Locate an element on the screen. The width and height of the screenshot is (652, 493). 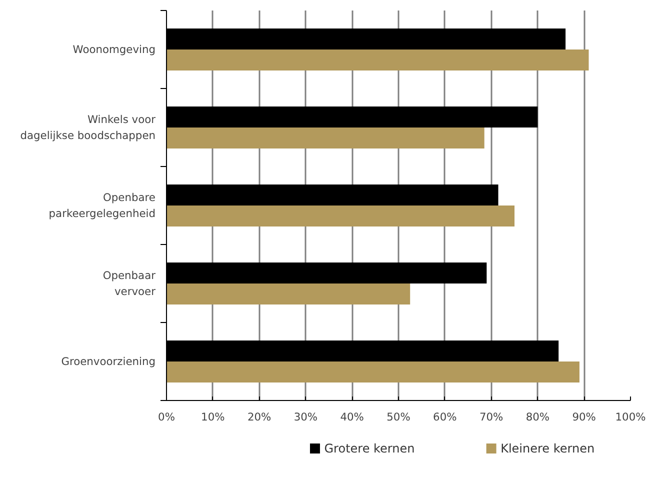
x-tick-label: 0% is located at coordinates (166, 417).